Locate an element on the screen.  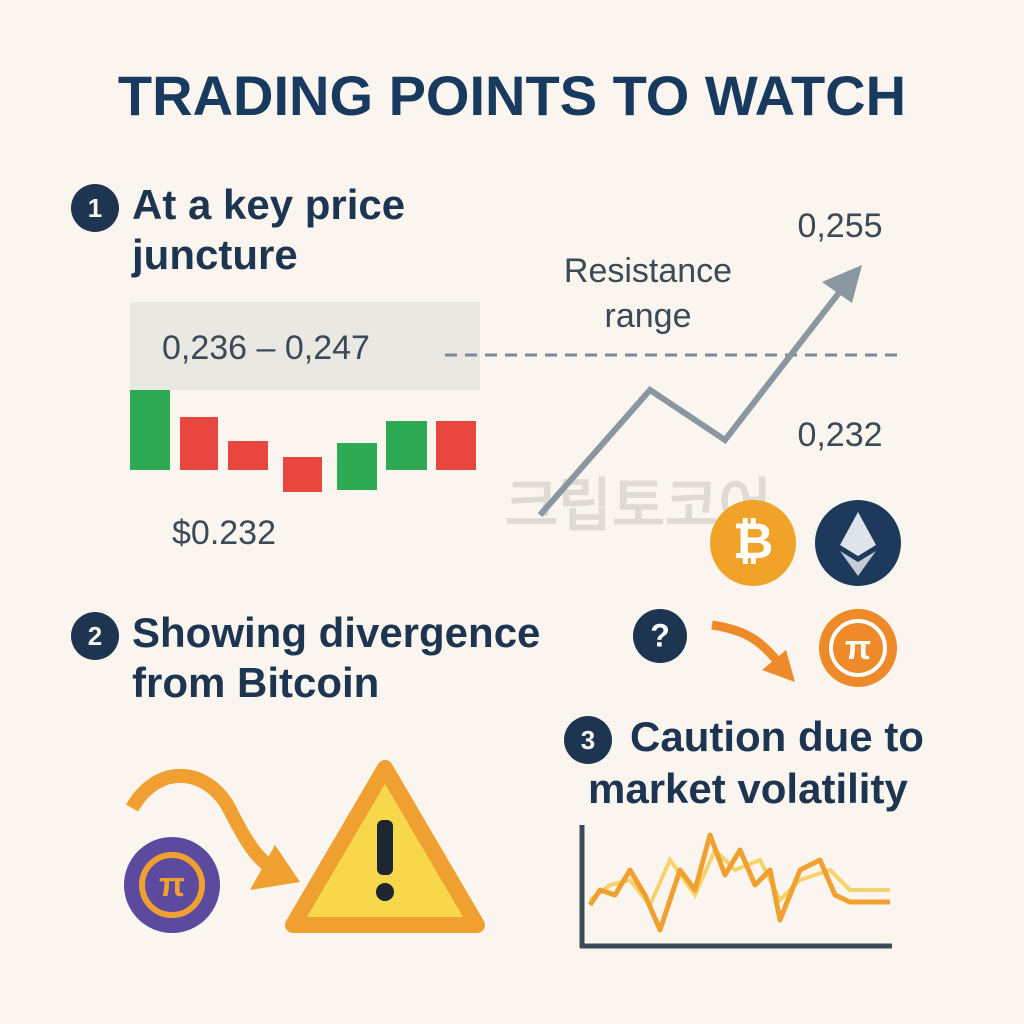
resistance-label: Resistance is located at coordinates (648, 271).